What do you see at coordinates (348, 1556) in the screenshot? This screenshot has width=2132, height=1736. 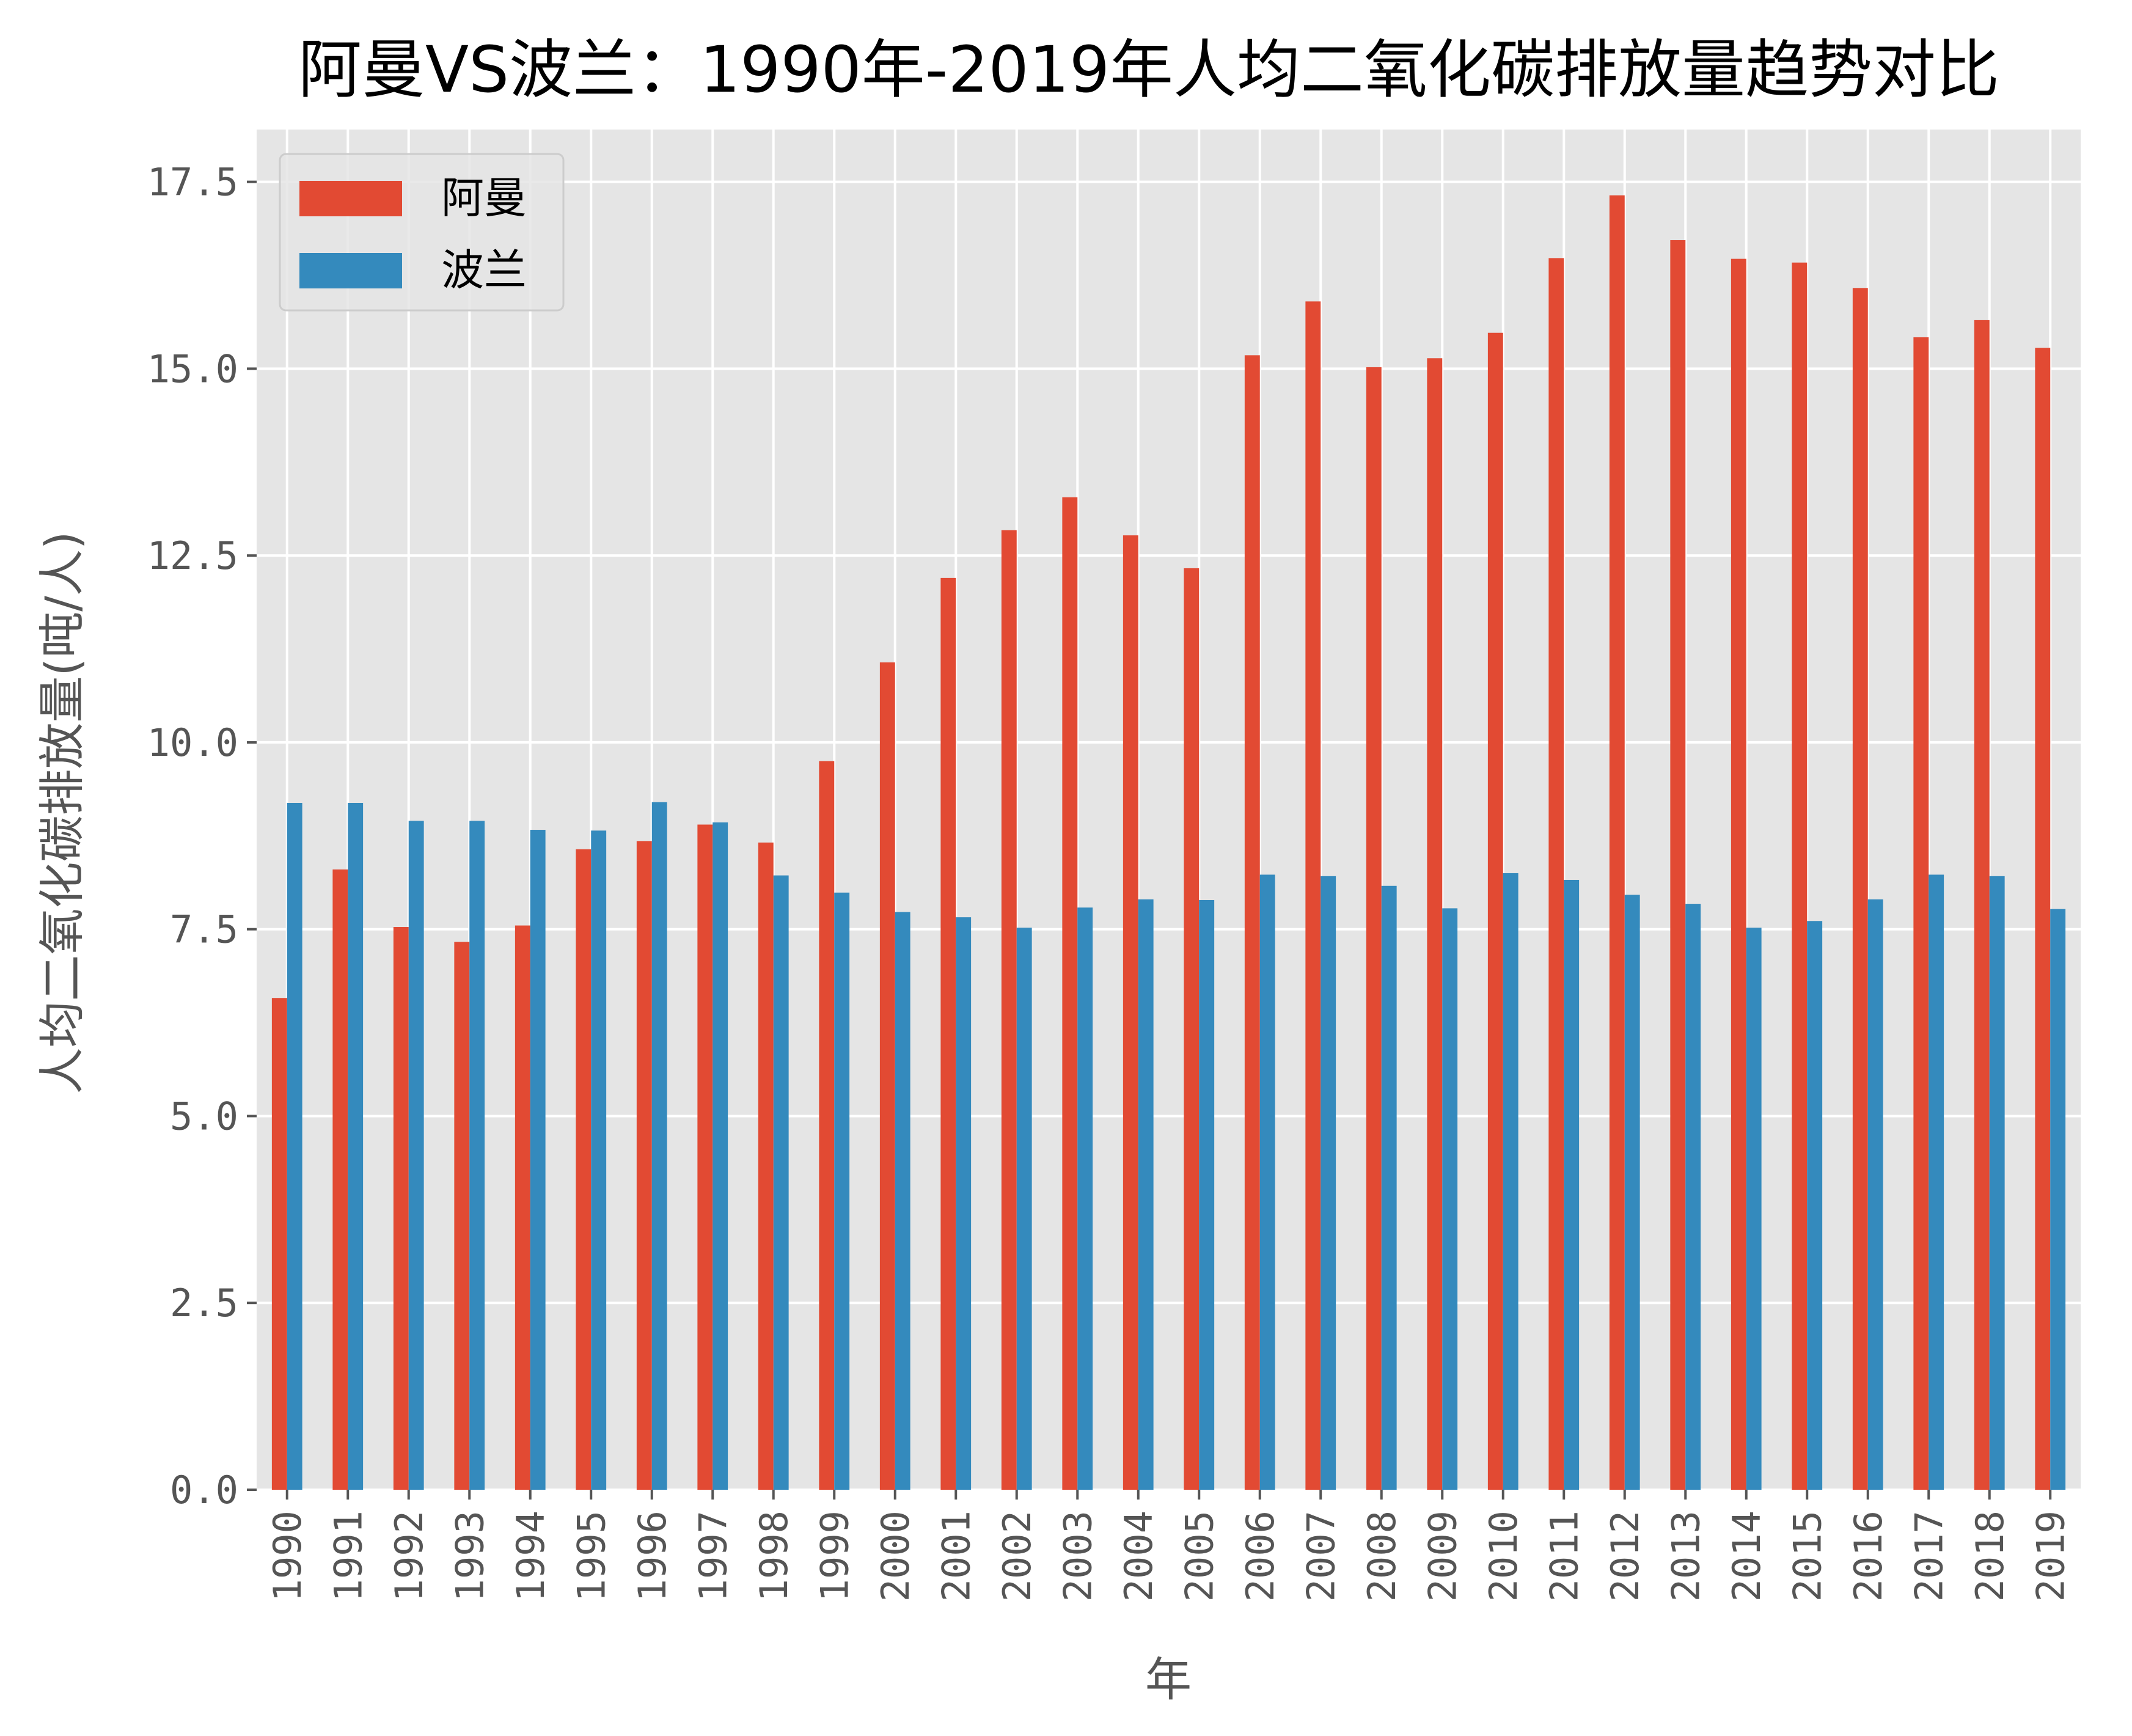 I see `x-tick-label: 1991` at bounding box center [348, 1556].